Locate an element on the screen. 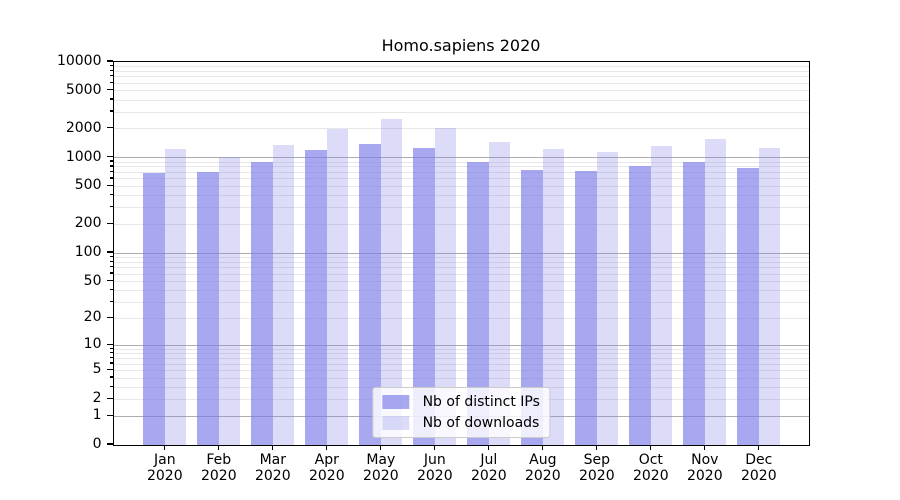 The image size is (900, 500). x-tick-label-may: May 2020 is located at coordinates (381, 468).